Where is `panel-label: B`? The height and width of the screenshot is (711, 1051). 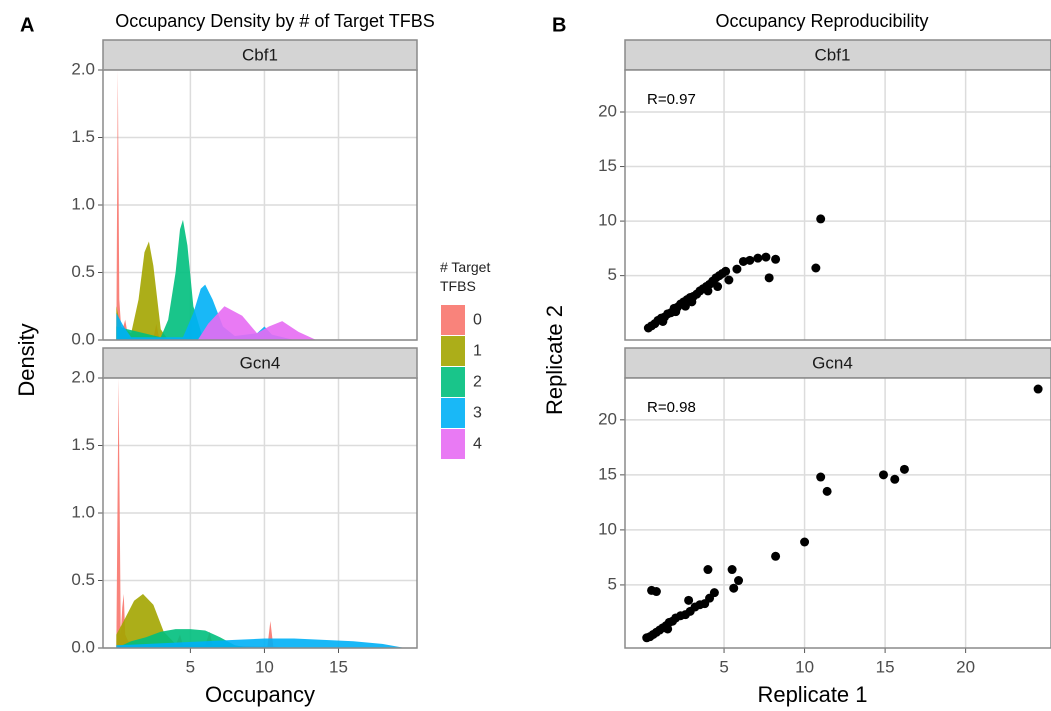
panel-label: B is located at coordinates (559, 25).